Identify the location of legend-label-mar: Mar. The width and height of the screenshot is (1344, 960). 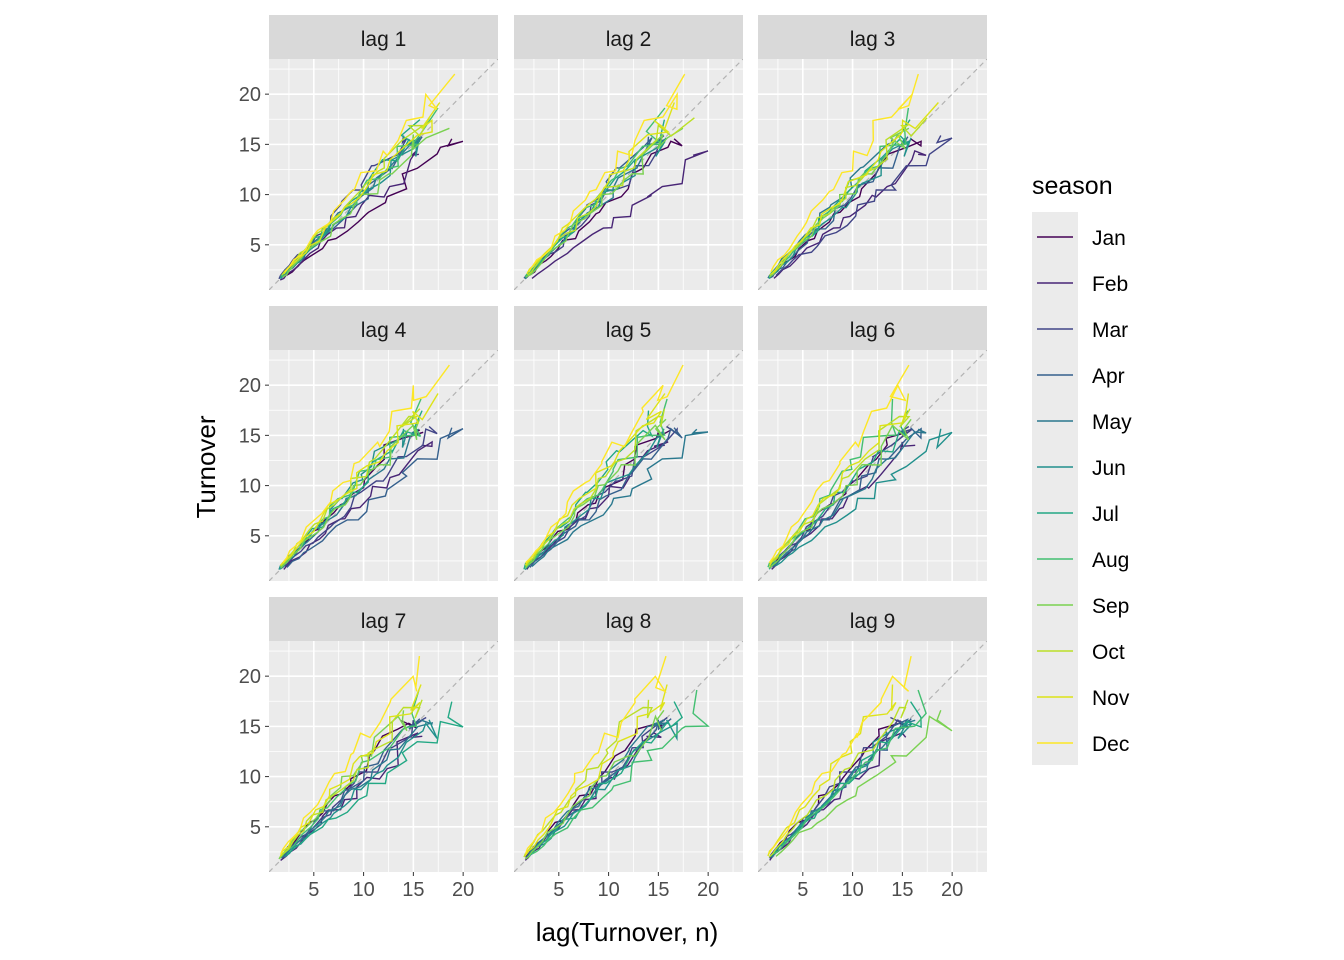
(1110, 330).